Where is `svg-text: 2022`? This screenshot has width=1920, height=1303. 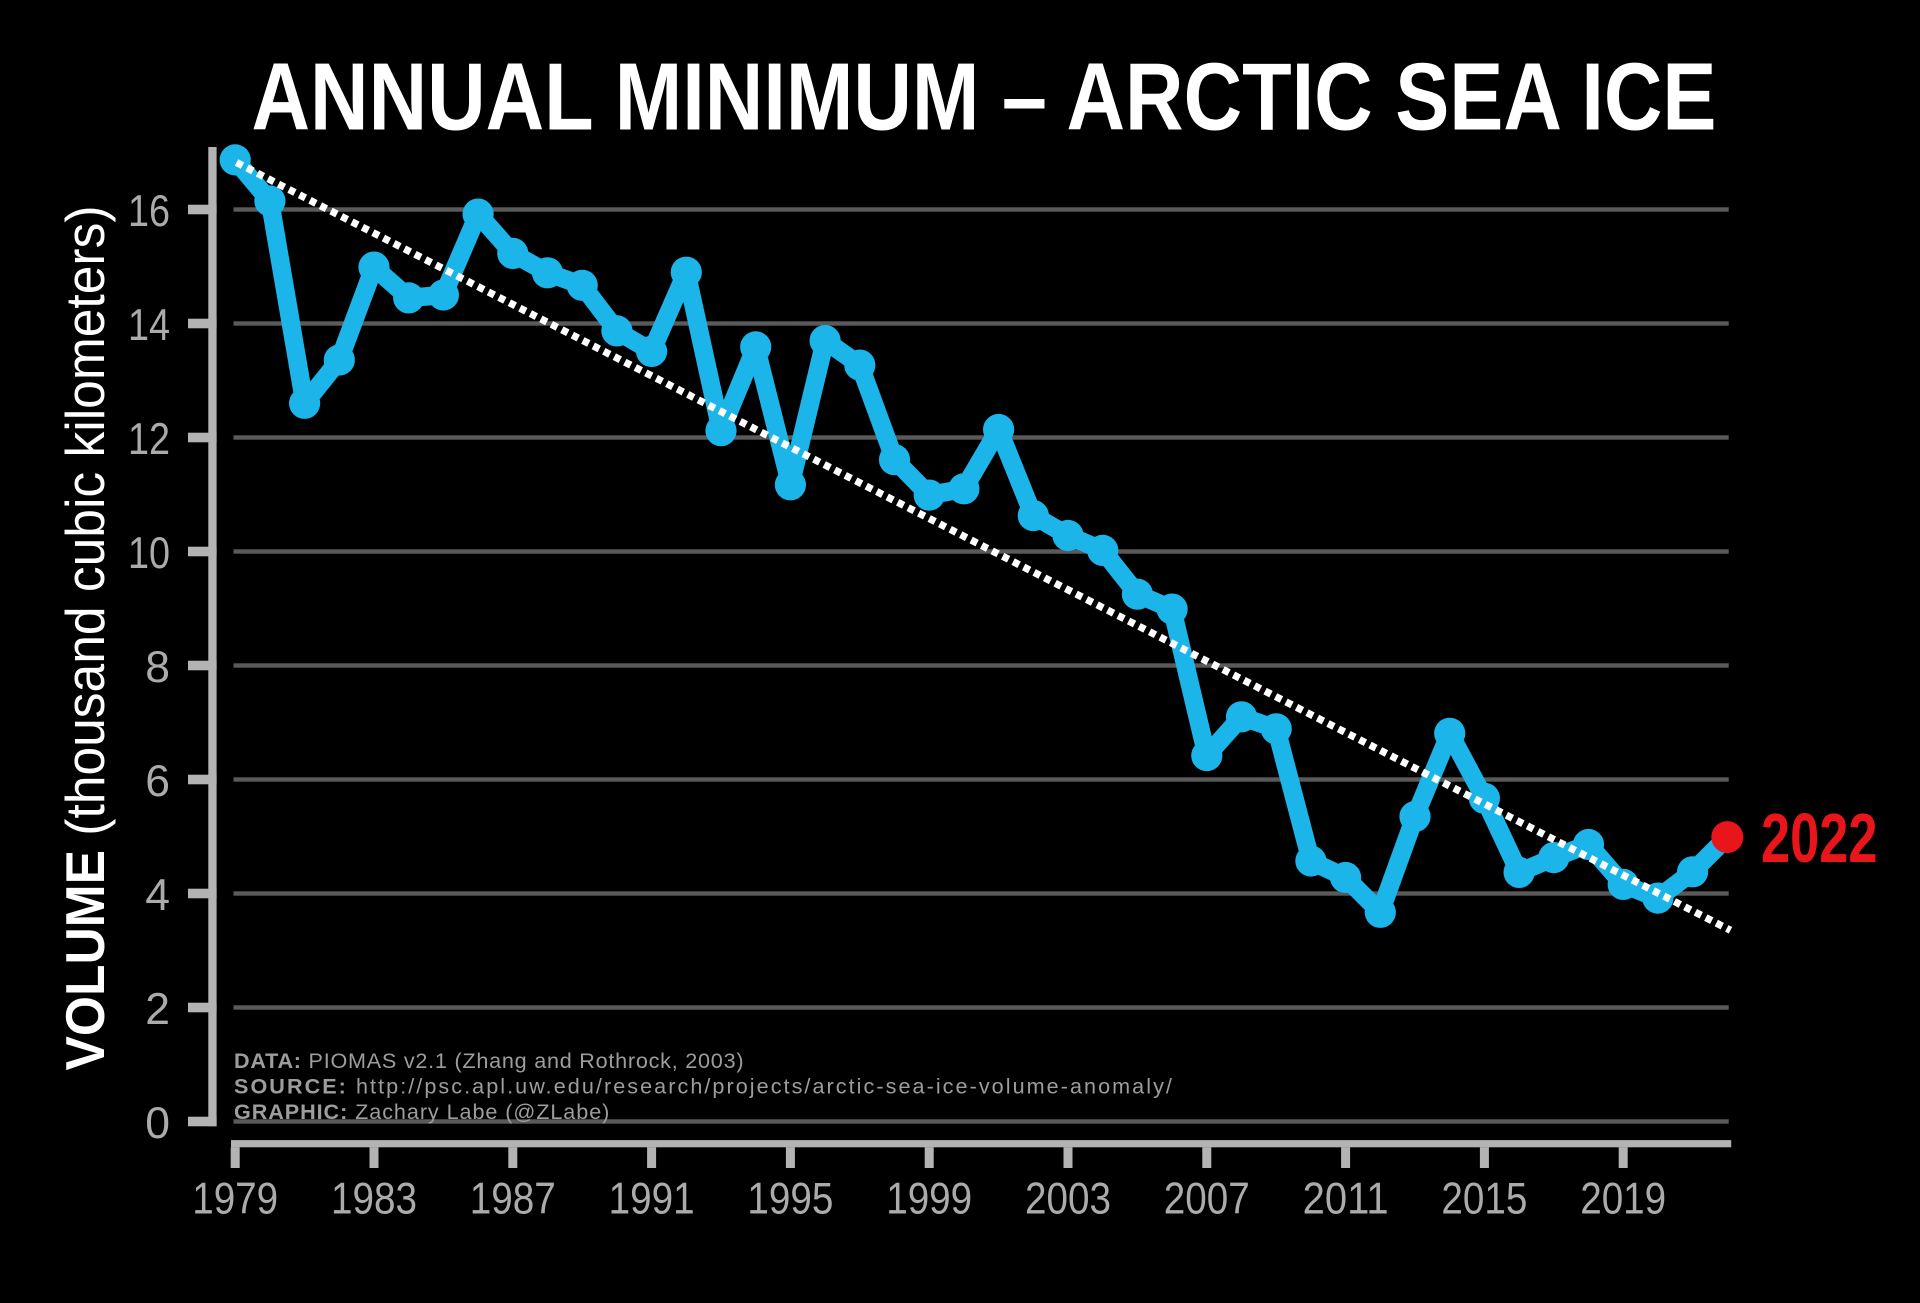
svg-text: 2022 is located at coordinates (1819, 838).